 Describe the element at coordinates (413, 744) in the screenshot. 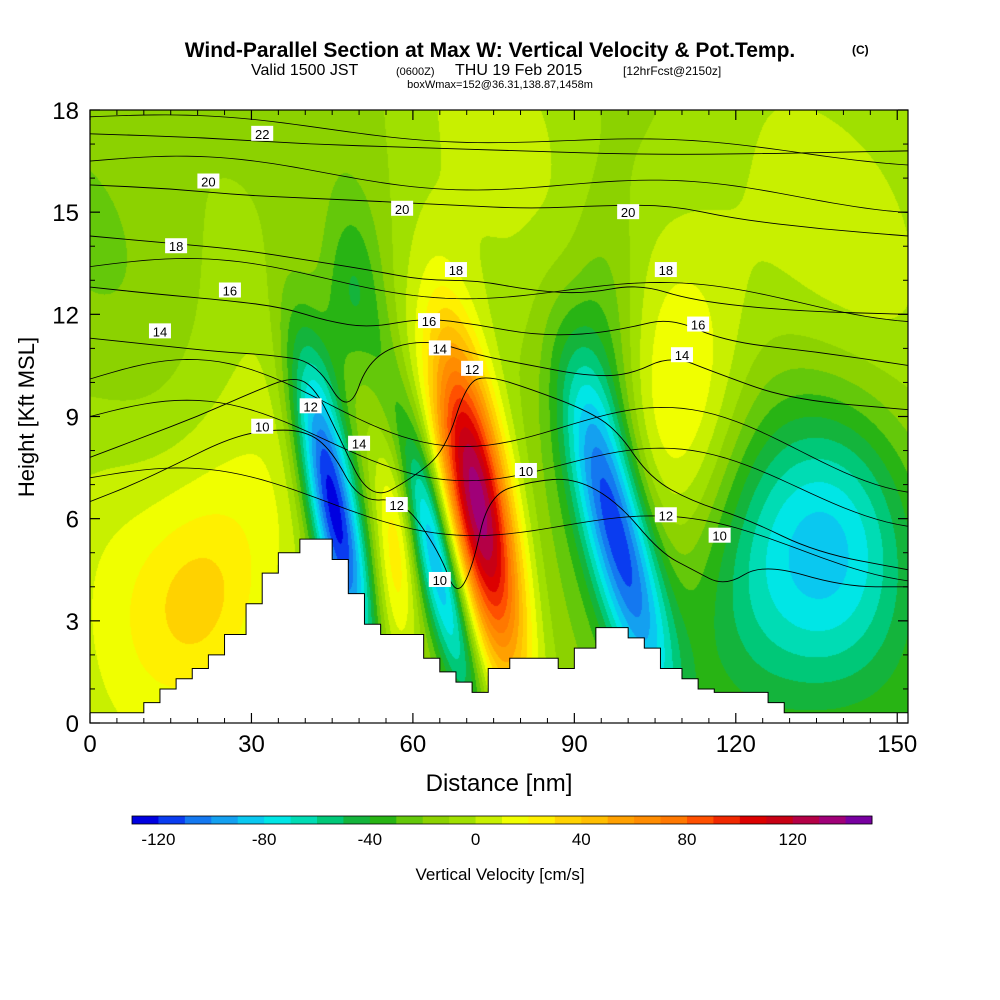

I see `x-tick-label: 60` at that location.